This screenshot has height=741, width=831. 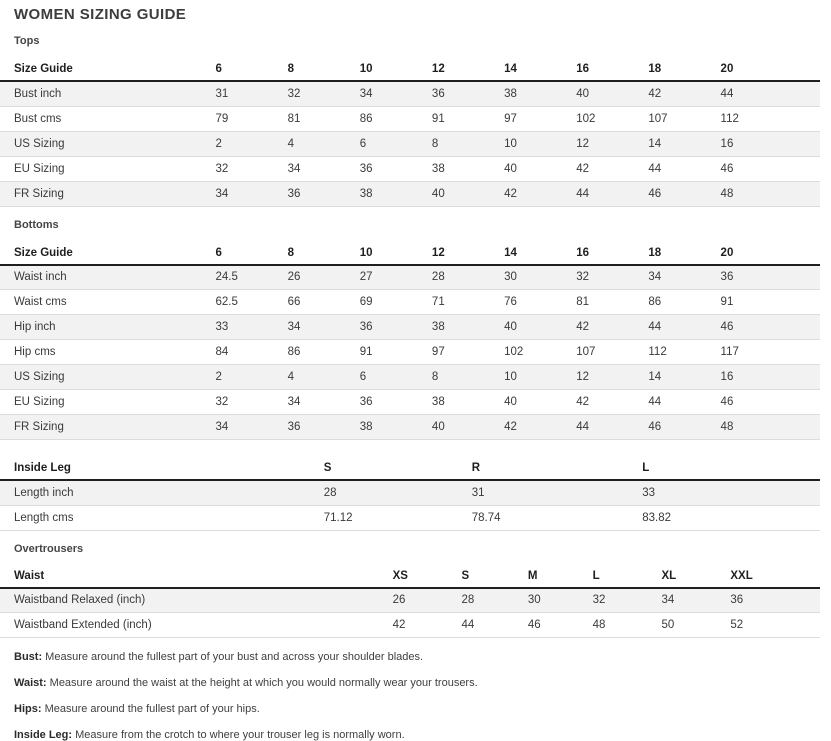 What do you see at coordinates (243, 352) in the screenshot?
I see `bottoms-cell: 84` at bounding box center [243, 352].